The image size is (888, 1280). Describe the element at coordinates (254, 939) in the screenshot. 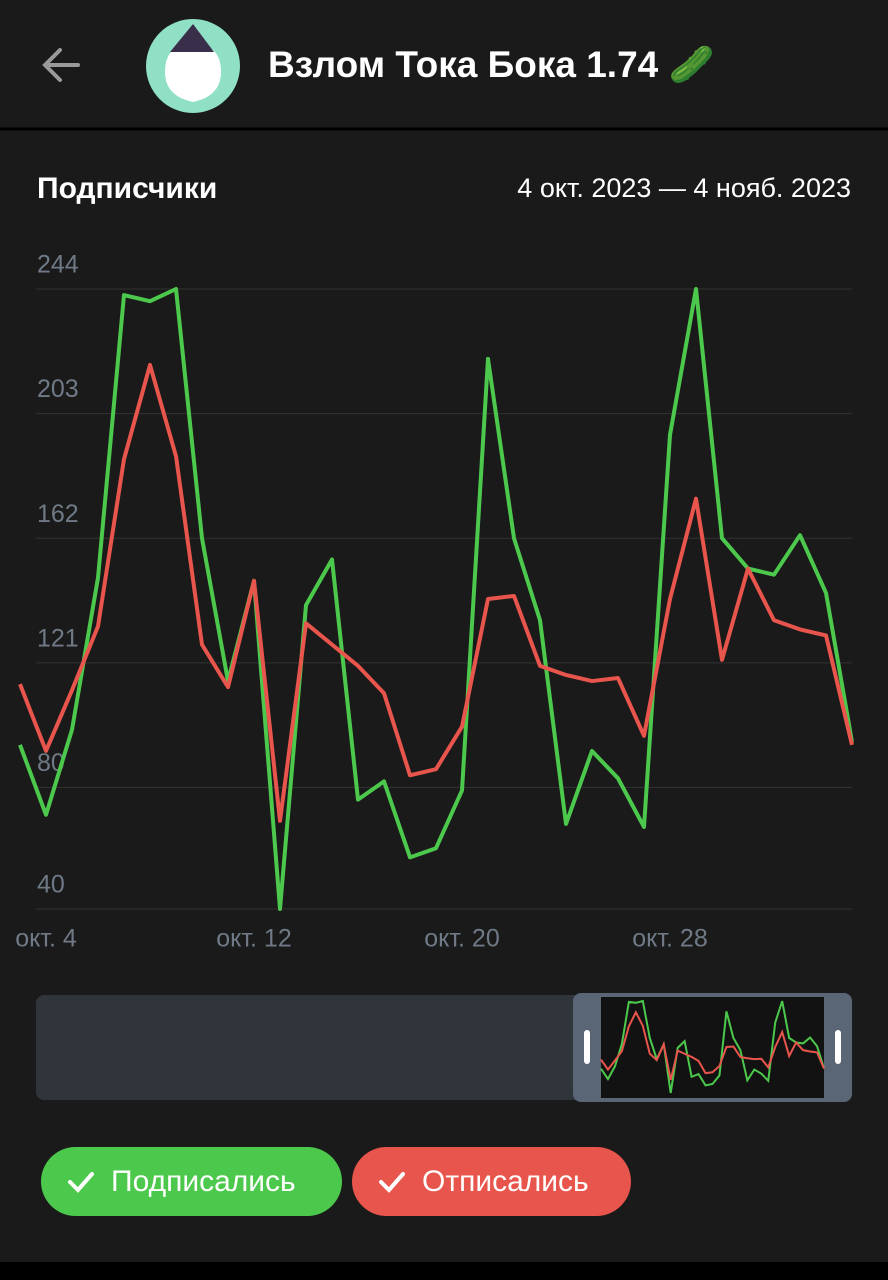

I see `x-tick-label: окт. 12` at that location.